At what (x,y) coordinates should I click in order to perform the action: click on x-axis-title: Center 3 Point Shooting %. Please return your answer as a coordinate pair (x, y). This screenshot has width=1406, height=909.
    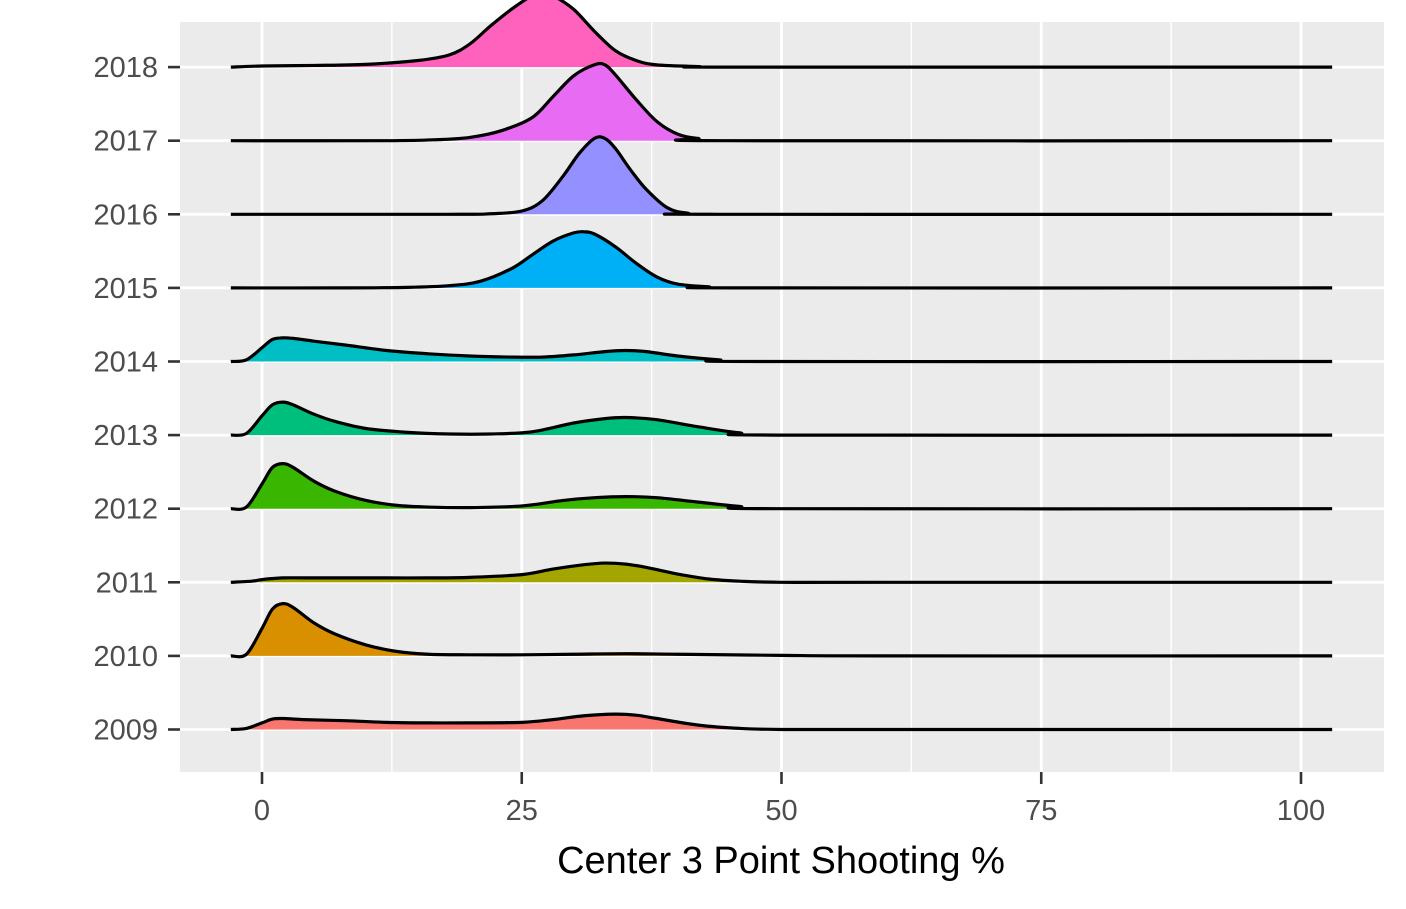
    Looking at the image, I should click on (781, 861).